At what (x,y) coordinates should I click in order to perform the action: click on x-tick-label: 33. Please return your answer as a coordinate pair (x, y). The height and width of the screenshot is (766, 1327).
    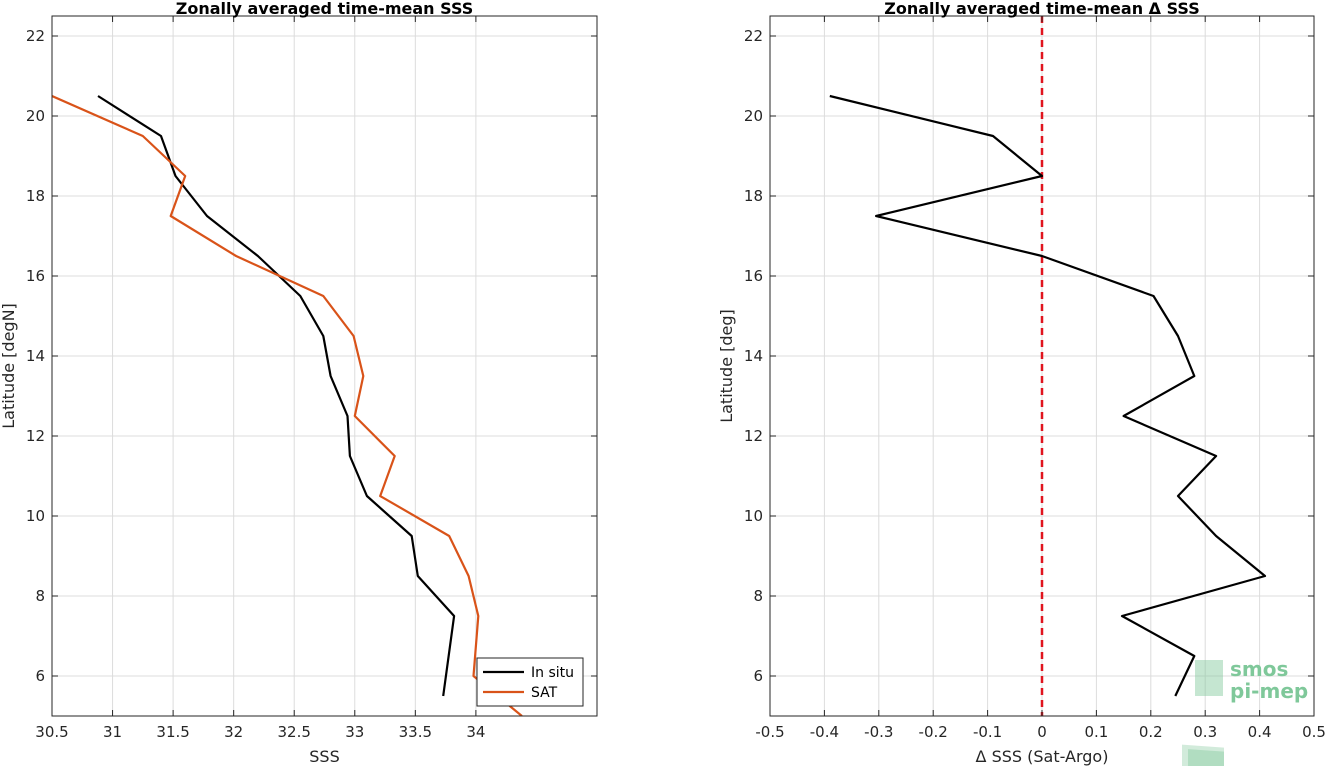
    Looking at the image, I should click on (354, 732).